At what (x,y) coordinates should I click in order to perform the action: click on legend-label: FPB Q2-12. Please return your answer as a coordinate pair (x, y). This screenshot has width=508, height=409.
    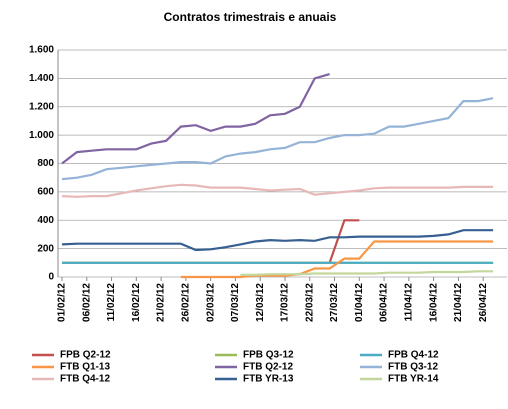
    Looking at the image, I should click on (85, 355).